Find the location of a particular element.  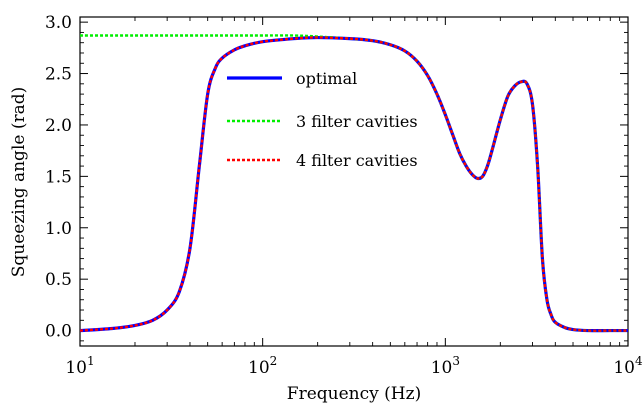

legend-label: 3 filter cavities is located at coordinates (357, 121).